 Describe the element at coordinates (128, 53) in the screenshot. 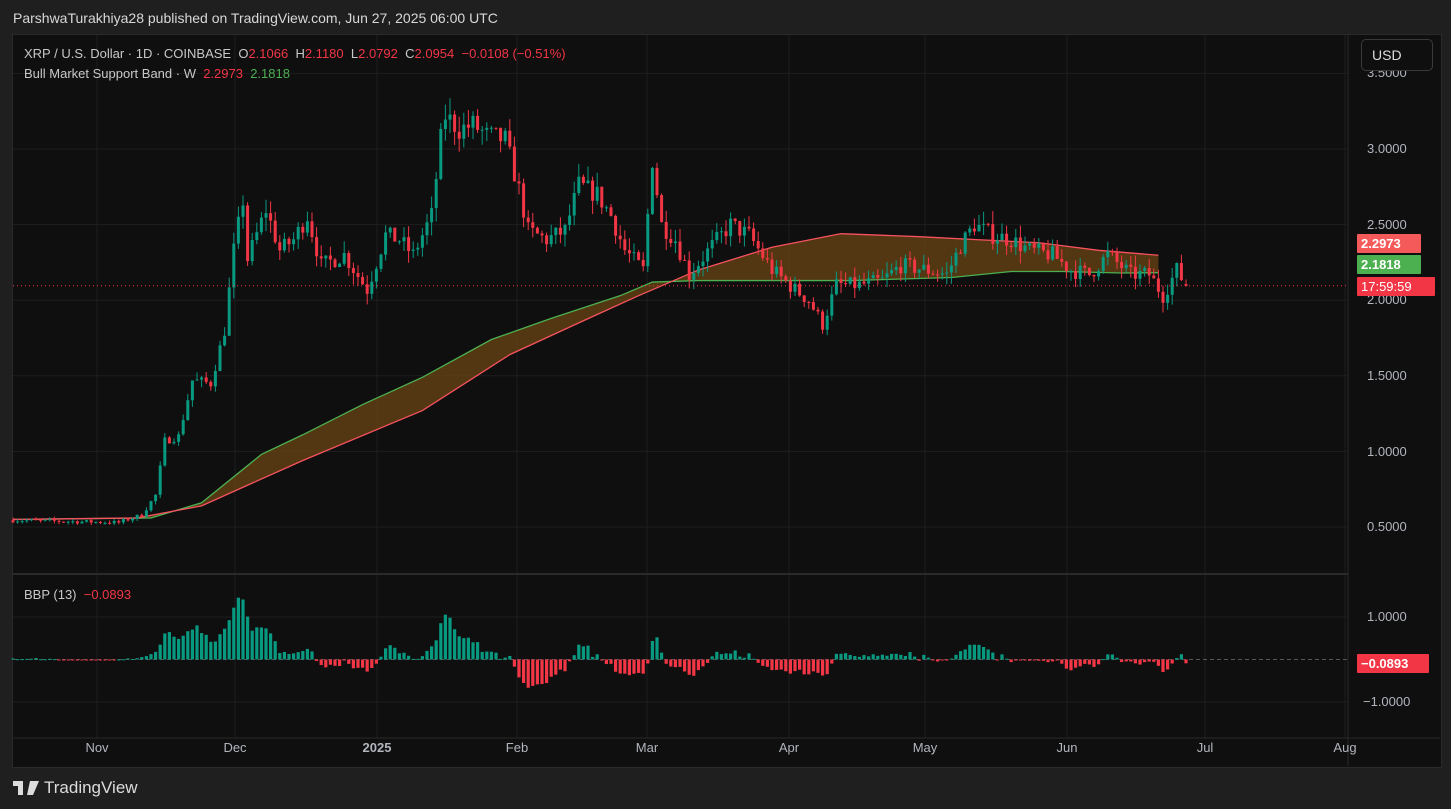

I see `symbol-name: XRP / U.S. Dollar · 1D · COINBASE` at that location.